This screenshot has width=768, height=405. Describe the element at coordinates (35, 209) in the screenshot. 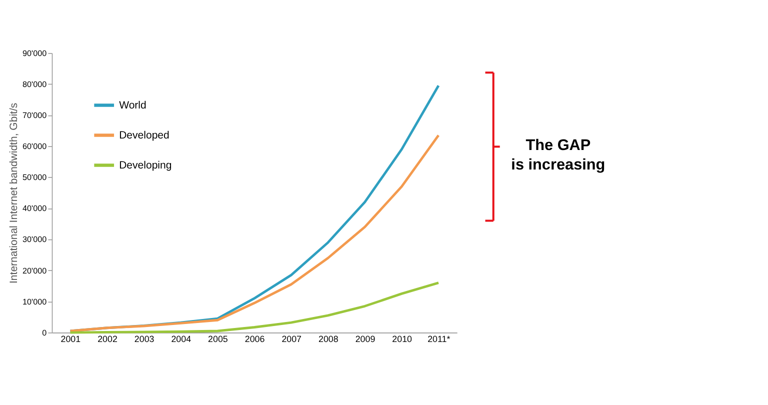

I see `y-tick-label: 40'000` at that location.